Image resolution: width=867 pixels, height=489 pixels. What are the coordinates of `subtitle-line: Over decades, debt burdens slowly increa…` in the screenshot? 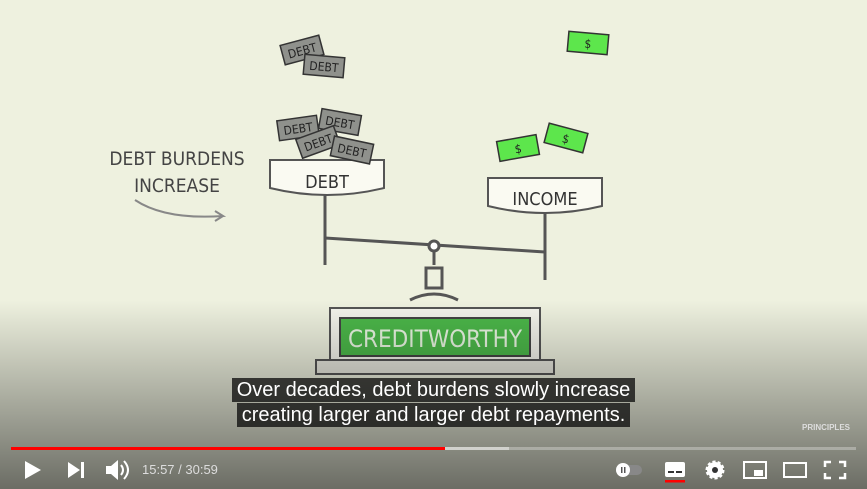 It's located at (433, 390).